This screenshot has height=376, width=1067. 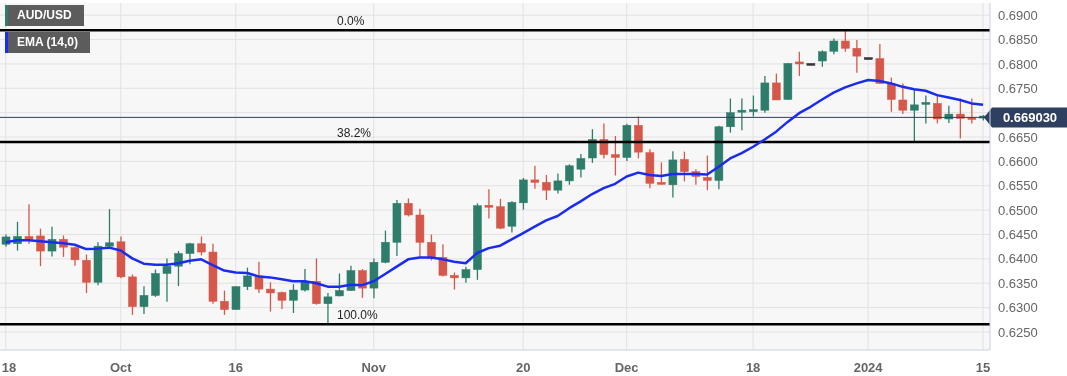 What do you see at coordinates (351, 21) in the screenshot?
I see `annotation: 0.0%` at bounding box center [351, 21].